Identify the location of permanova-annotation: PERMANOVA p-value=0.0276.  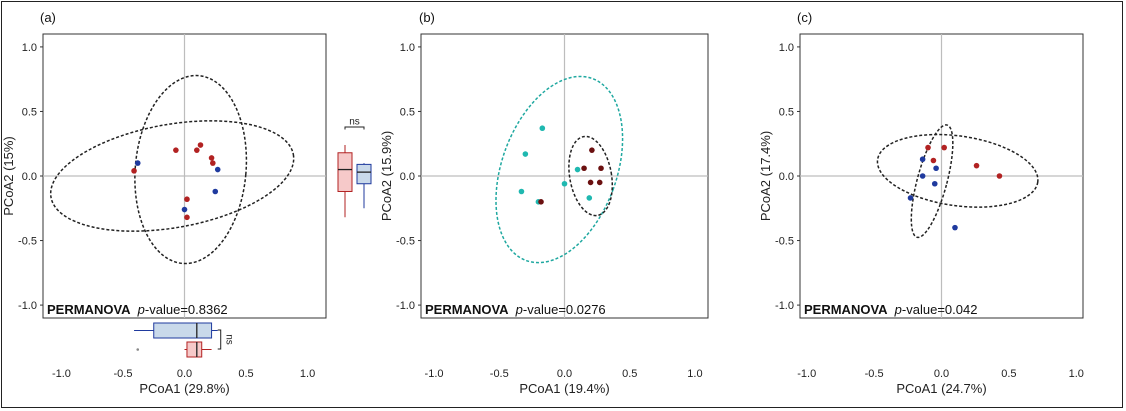
(515, 309).